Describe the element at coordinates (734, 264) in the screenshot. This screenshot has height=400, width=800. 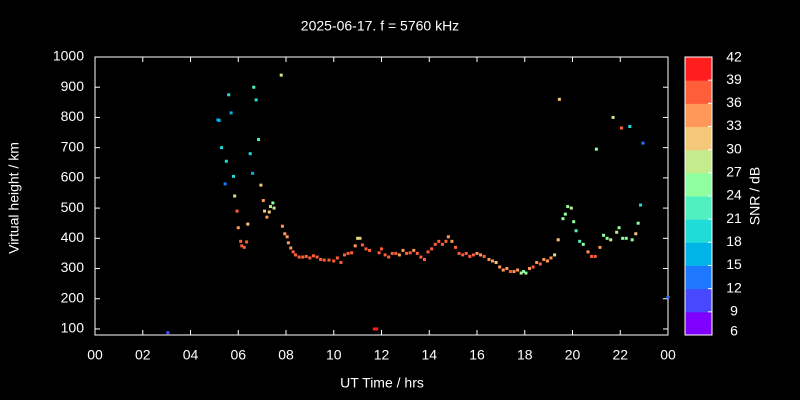
I see `colorbar-tick-label: 15` at that location.